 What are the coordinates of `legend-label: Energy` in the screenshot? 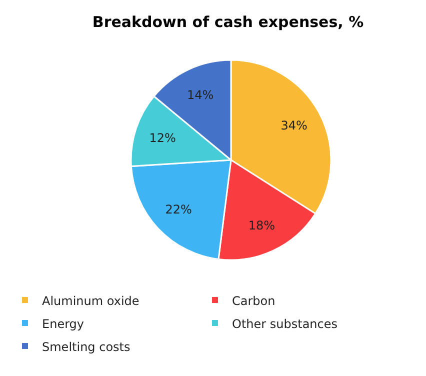 It's located at (63, 324).